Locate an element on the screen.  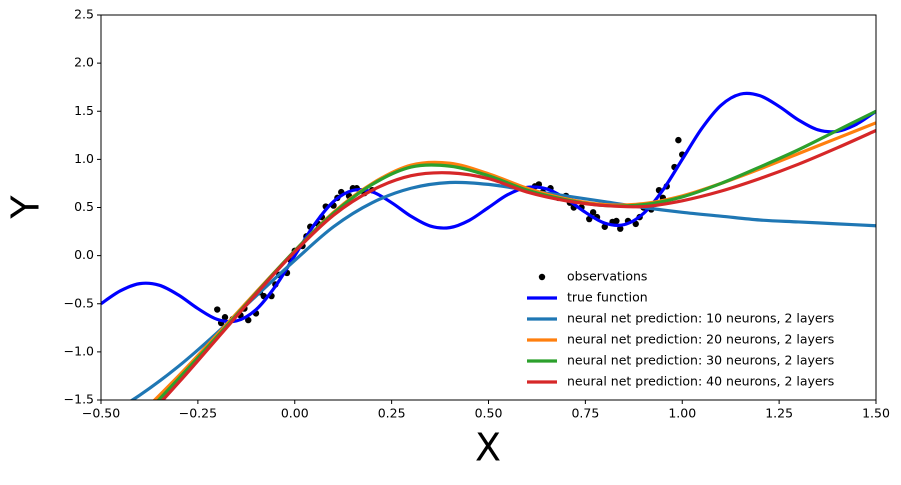
y-tick-label: 0.0 is located at coordinates (84, 254).